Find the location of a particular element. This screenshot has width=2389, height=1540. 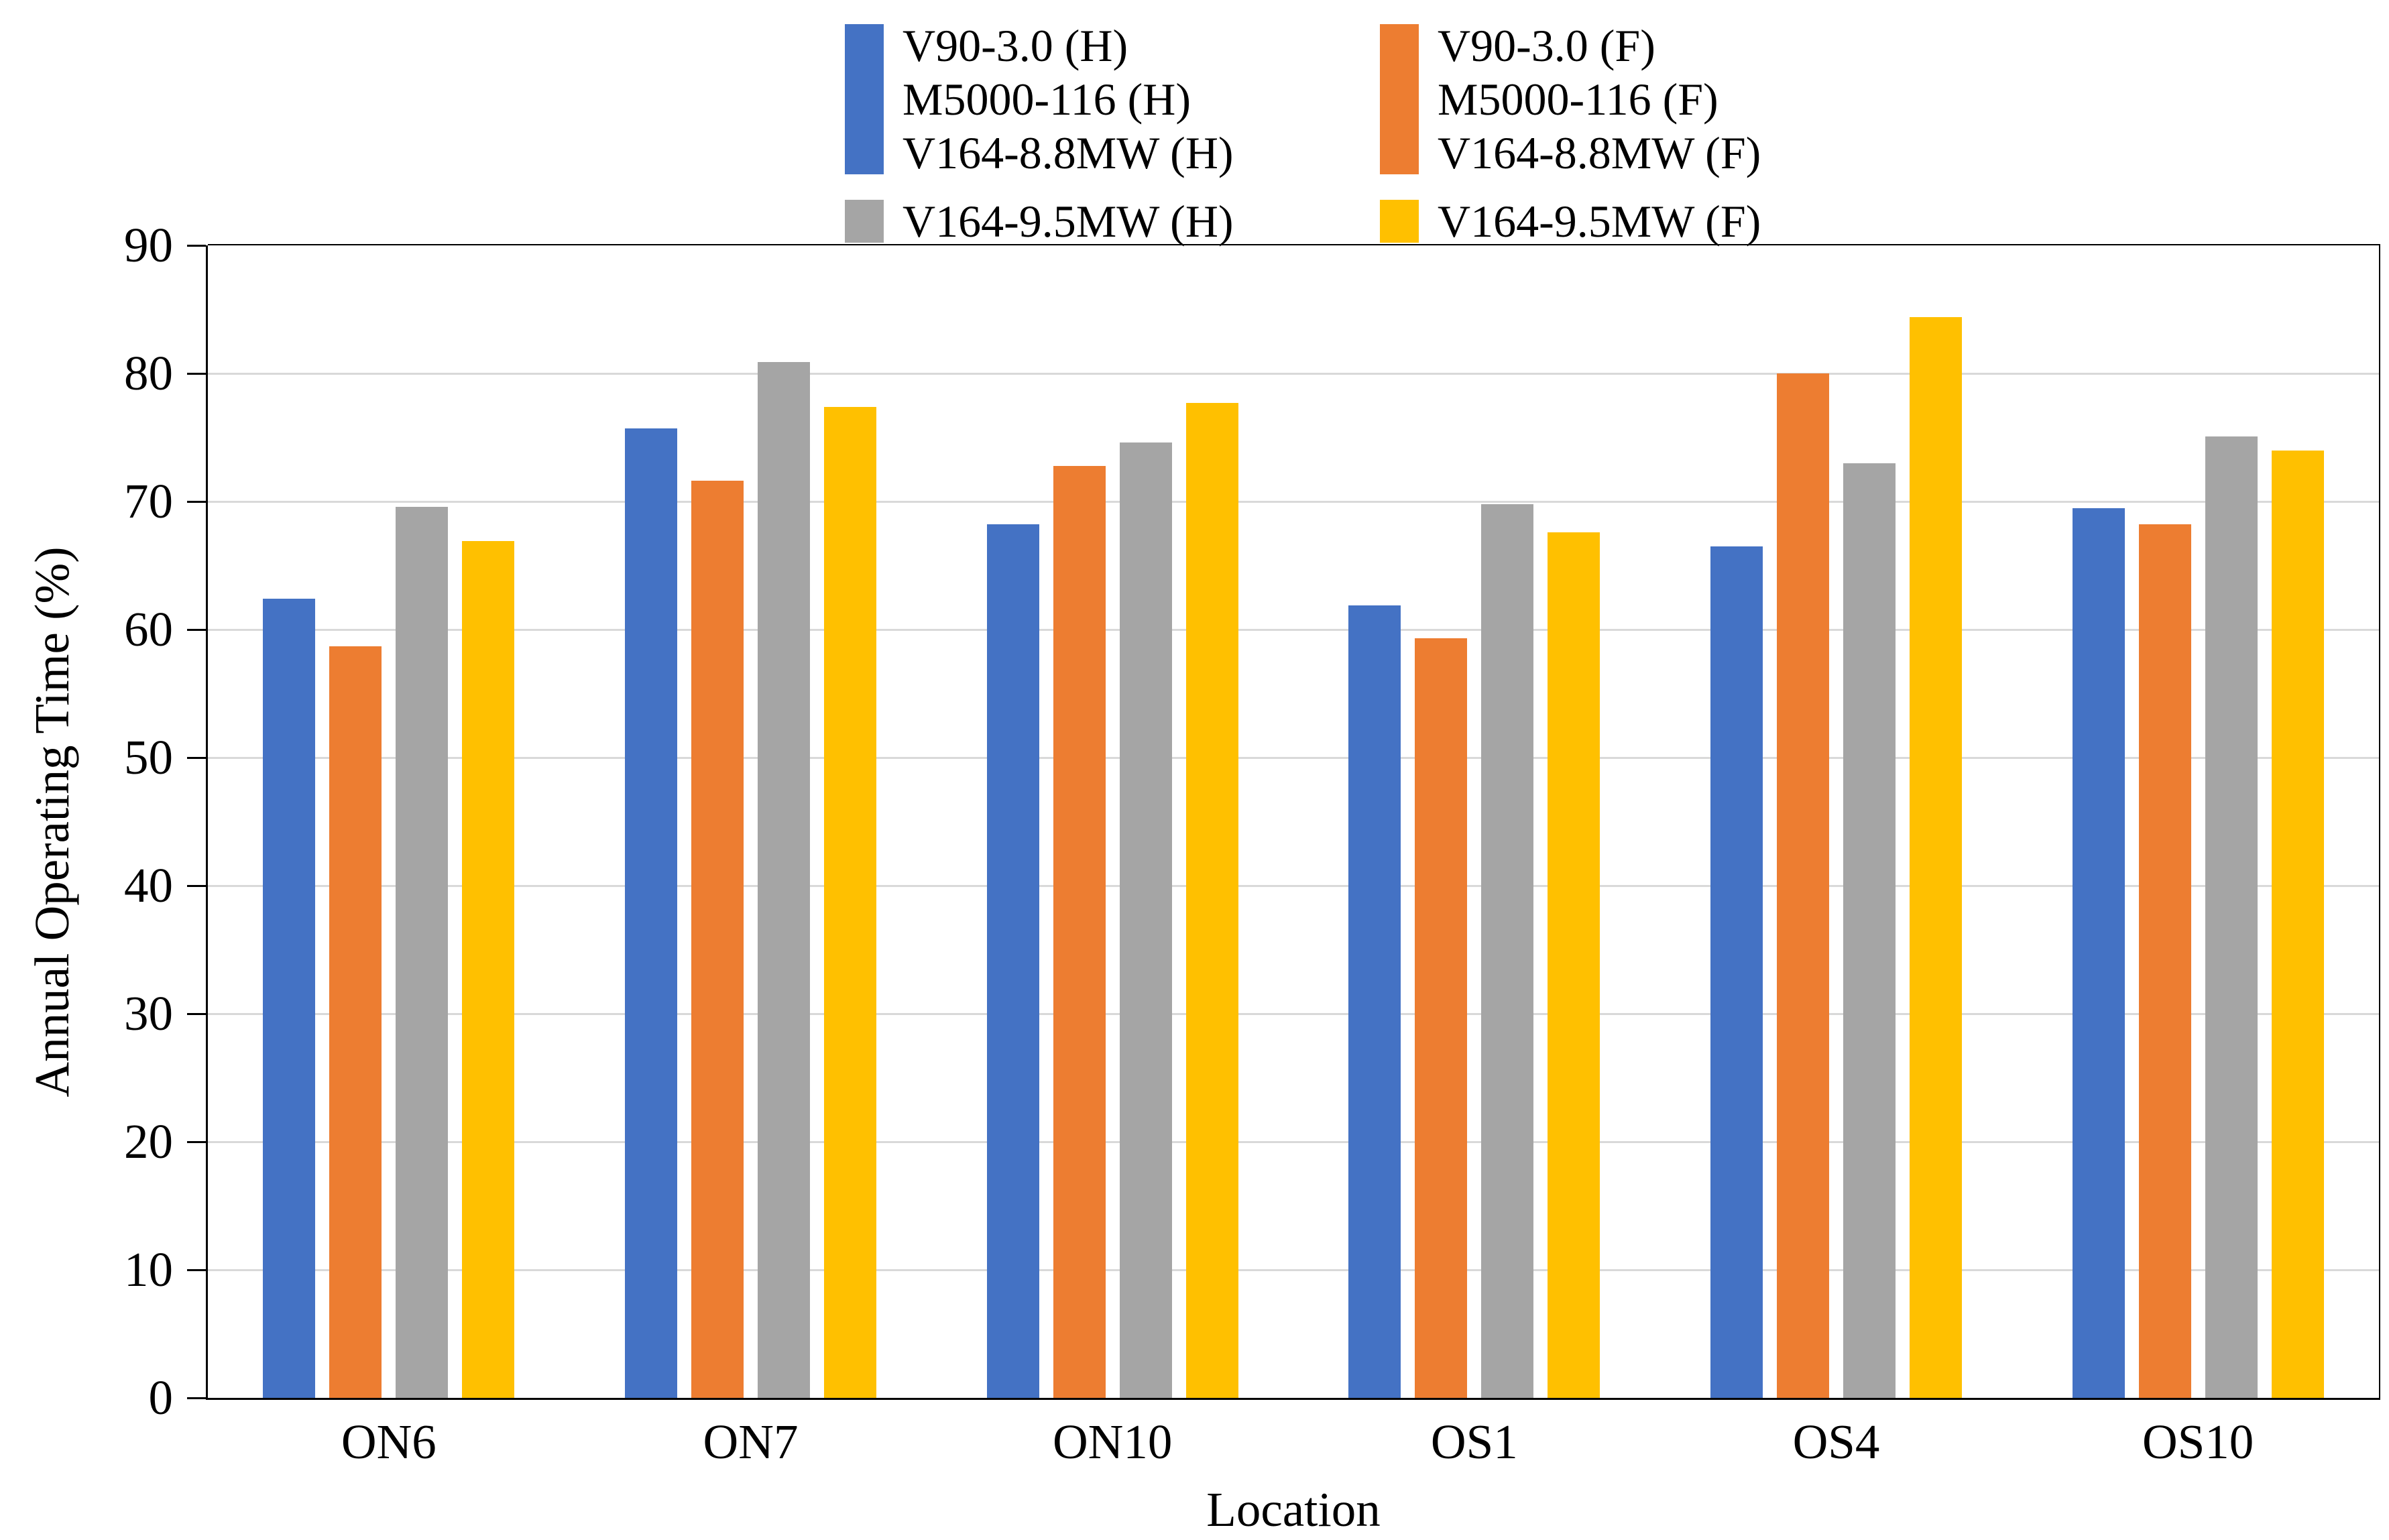

legend-entry: V164-9.5MW (F) is located at coordinates (1570, 221).